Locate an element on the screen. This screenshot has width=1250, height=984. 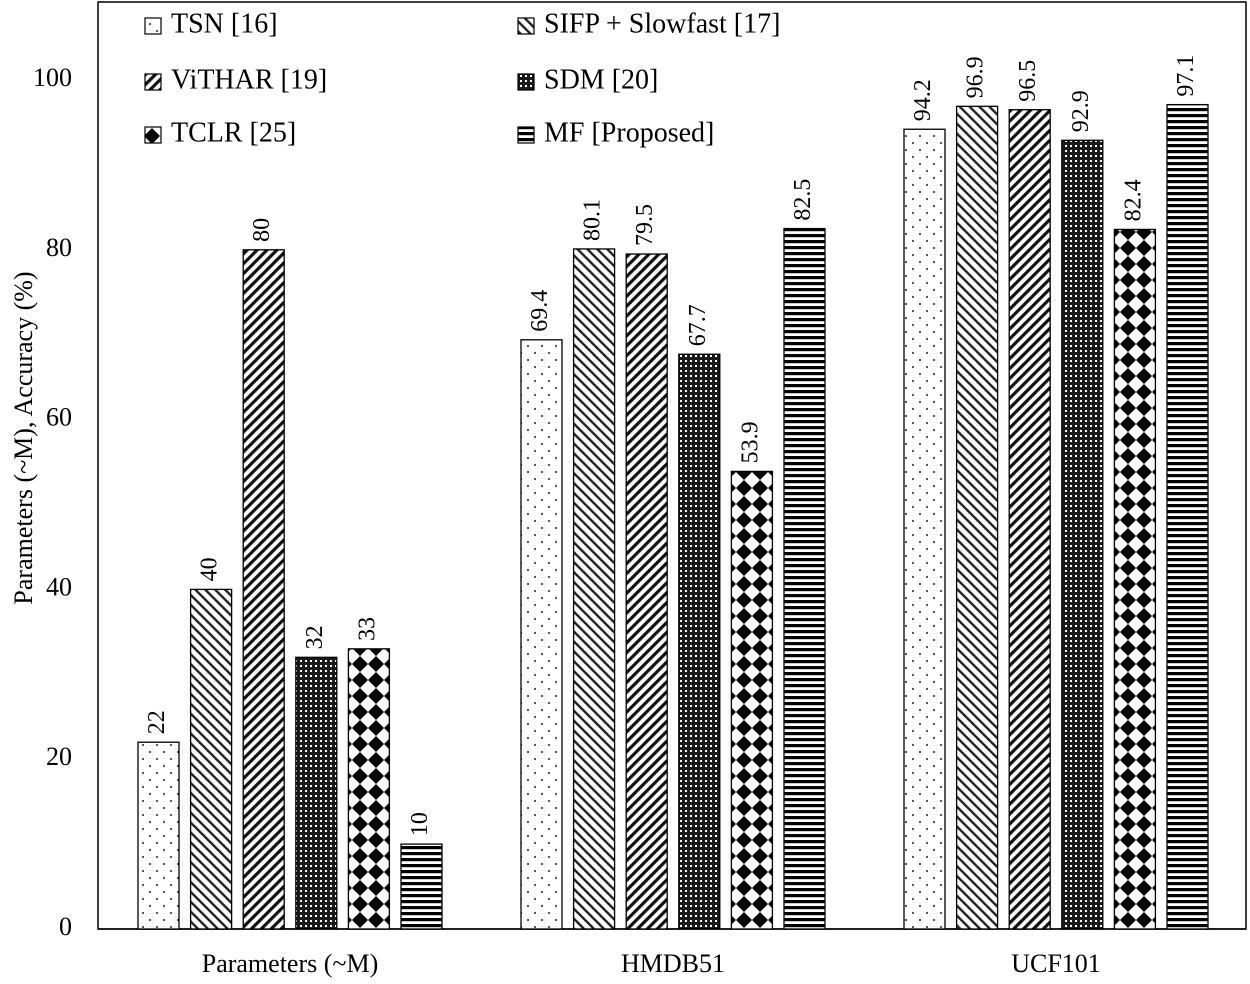
x-category-label: UCF101 is located at coordinates (1056, 963).